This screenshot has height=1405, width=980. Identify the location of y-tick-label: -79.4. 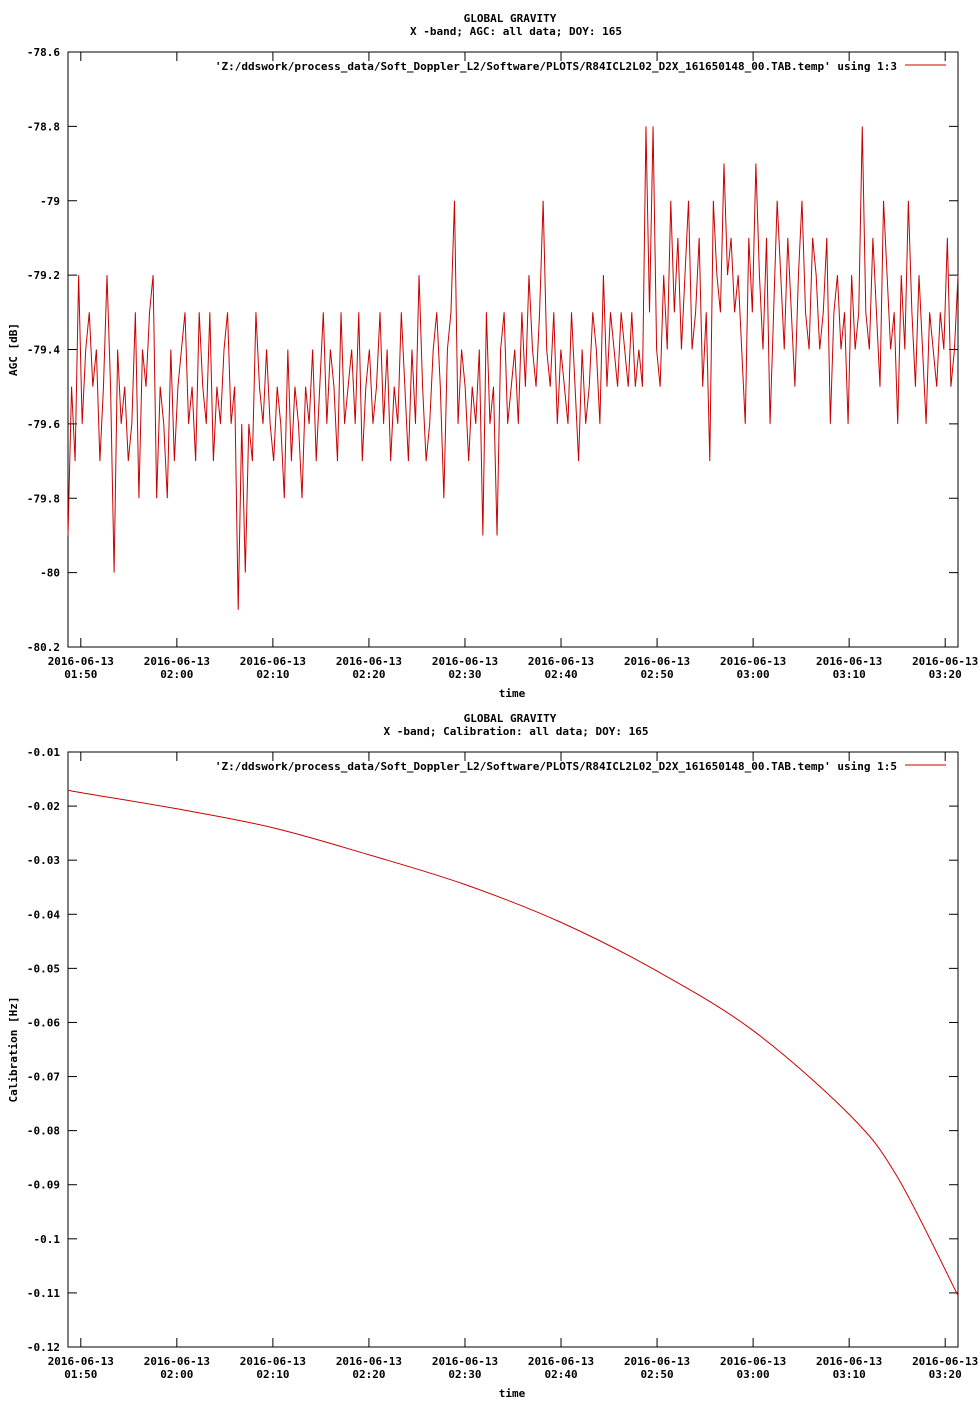
(43, 350).